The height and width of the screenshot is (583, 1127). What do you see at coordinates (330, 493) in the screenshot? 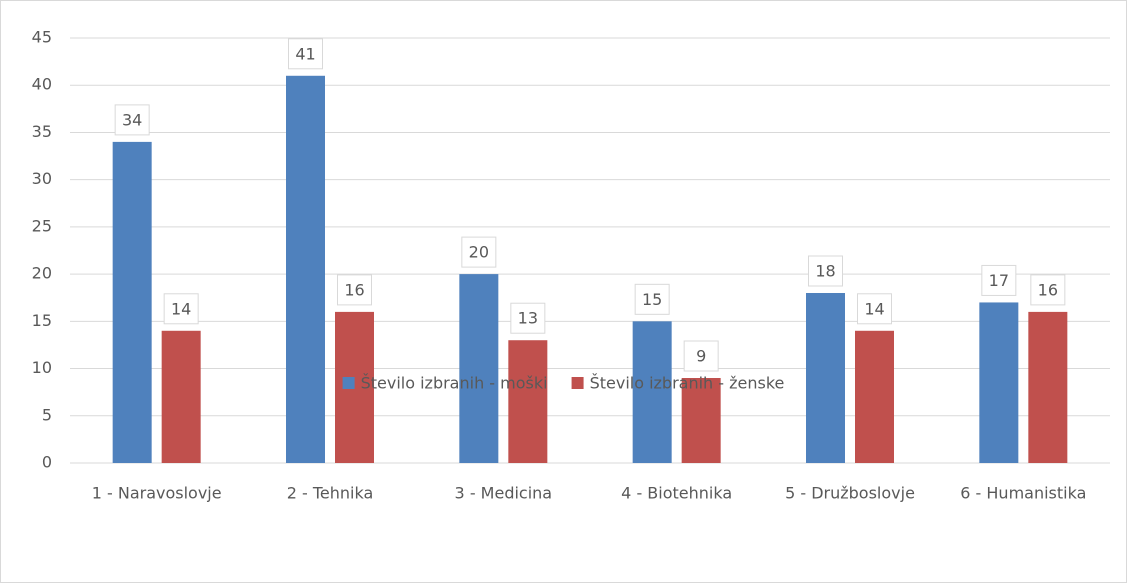
I see `x-tick-label: 2 - Tehnika` at bounding box center [330, 493].